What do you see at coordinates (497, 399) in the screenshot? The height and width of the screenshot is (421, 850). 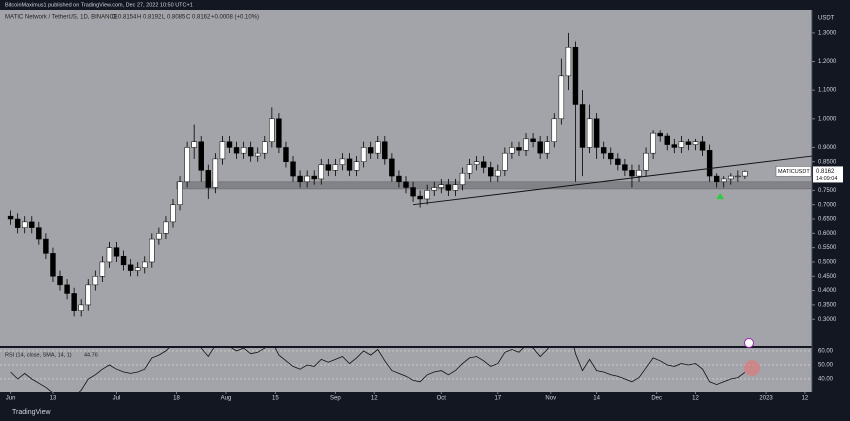 I see `x-tick-label: 17` at bounding box center [497, 399].